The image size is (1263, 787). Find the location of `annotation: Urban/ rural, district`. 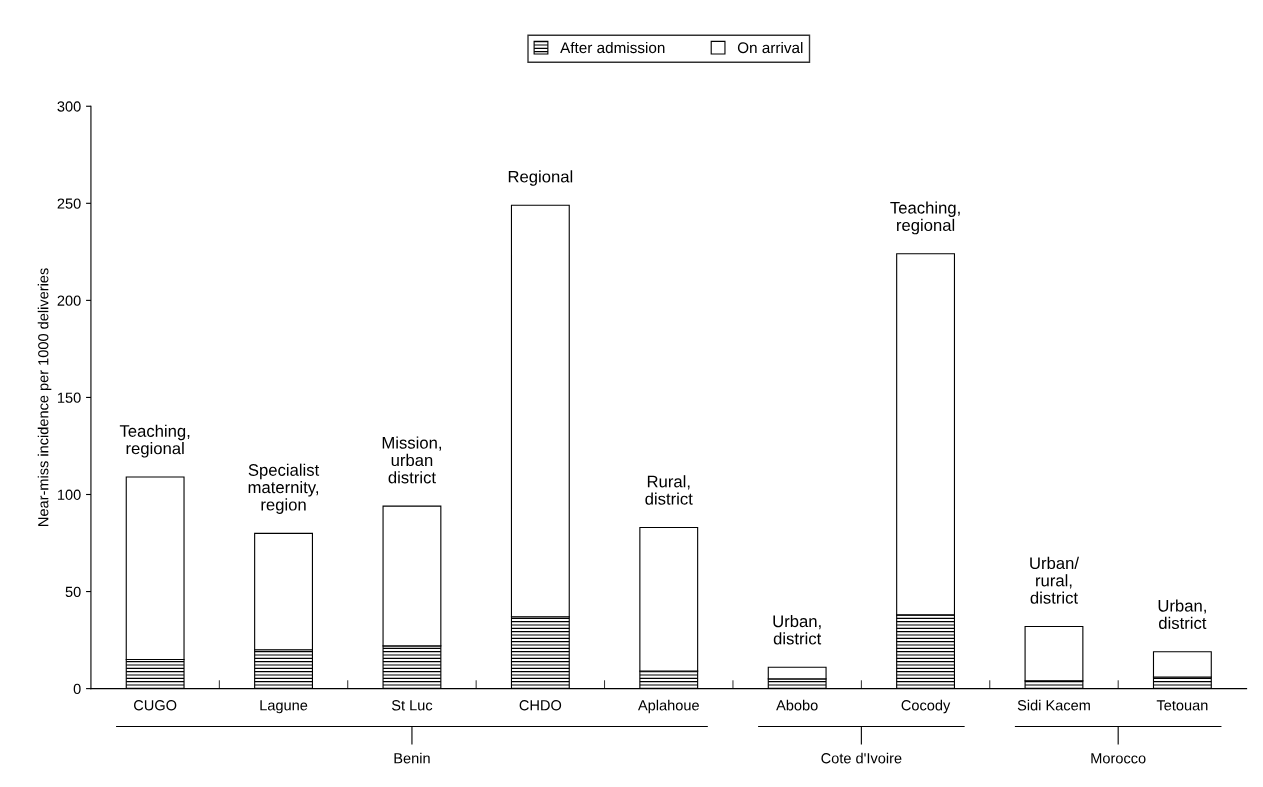

annotation: Urban/ rural, district is located at coordinates (1054, 580).